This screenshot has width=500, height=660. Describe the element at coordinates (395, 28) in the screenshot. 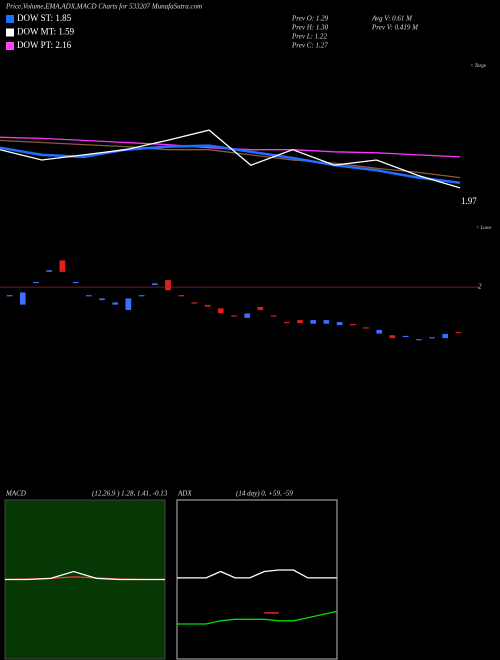

I see `stat: Prev V: 0.419 M` at that location.